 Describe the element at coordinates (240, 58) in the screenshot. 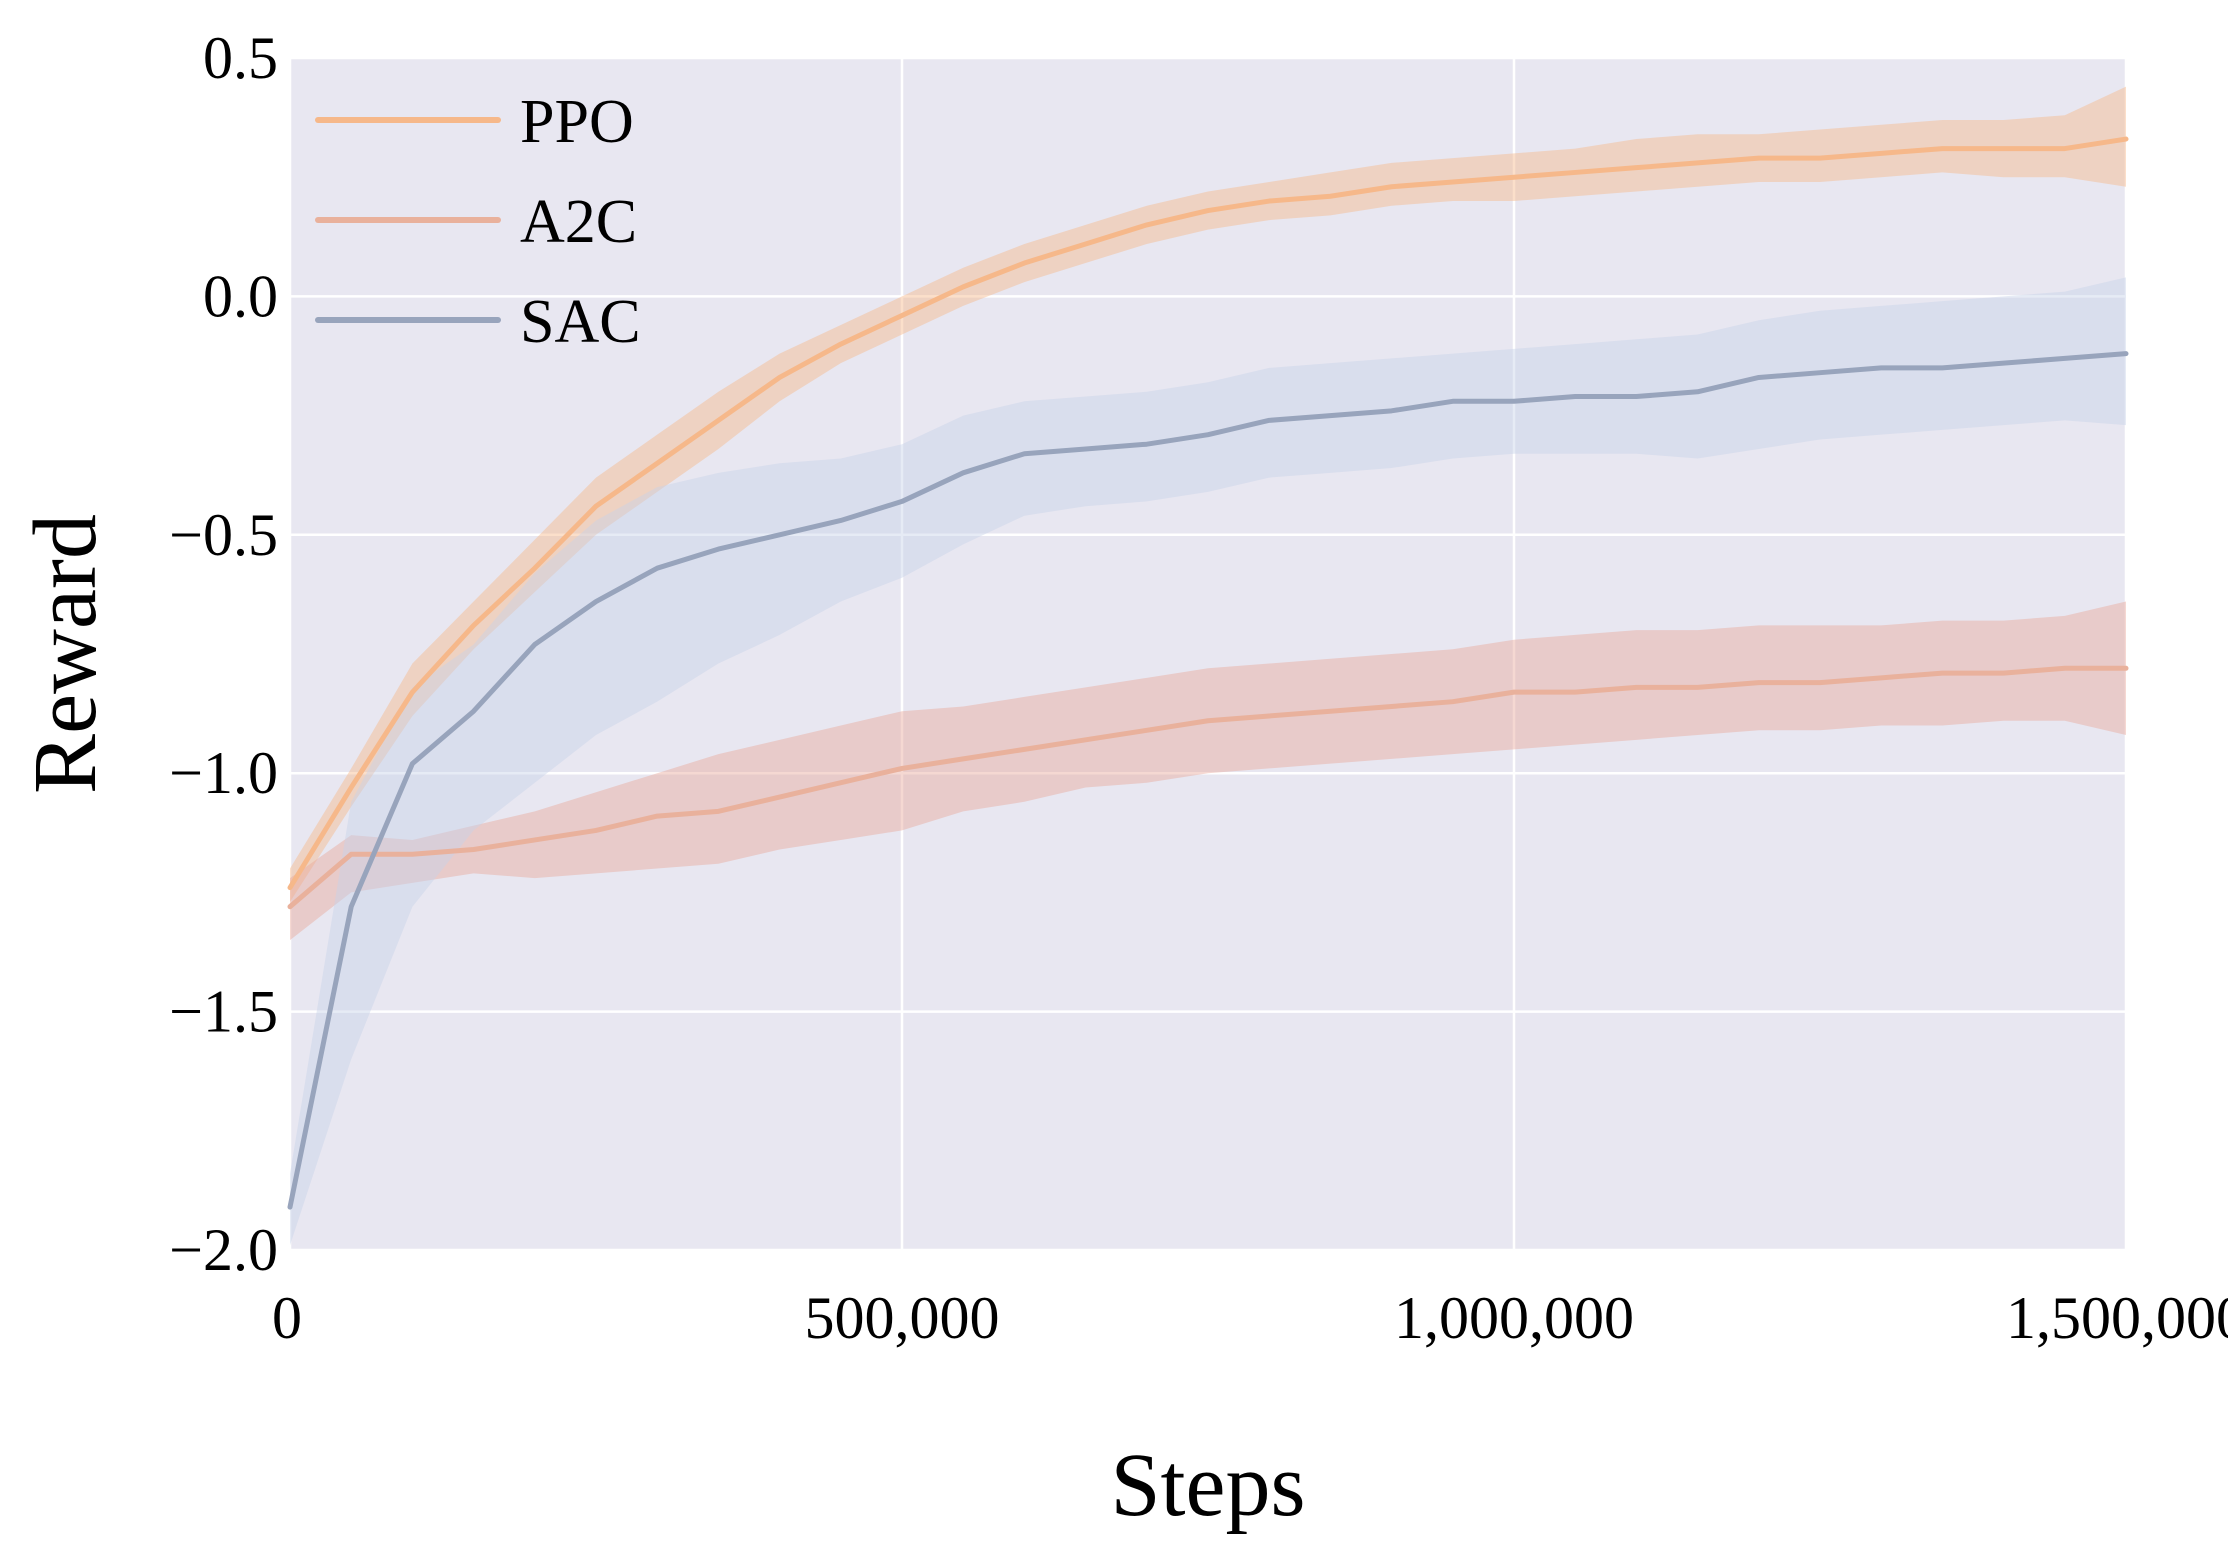

I see `y-tick-label: 0.5` at that location.